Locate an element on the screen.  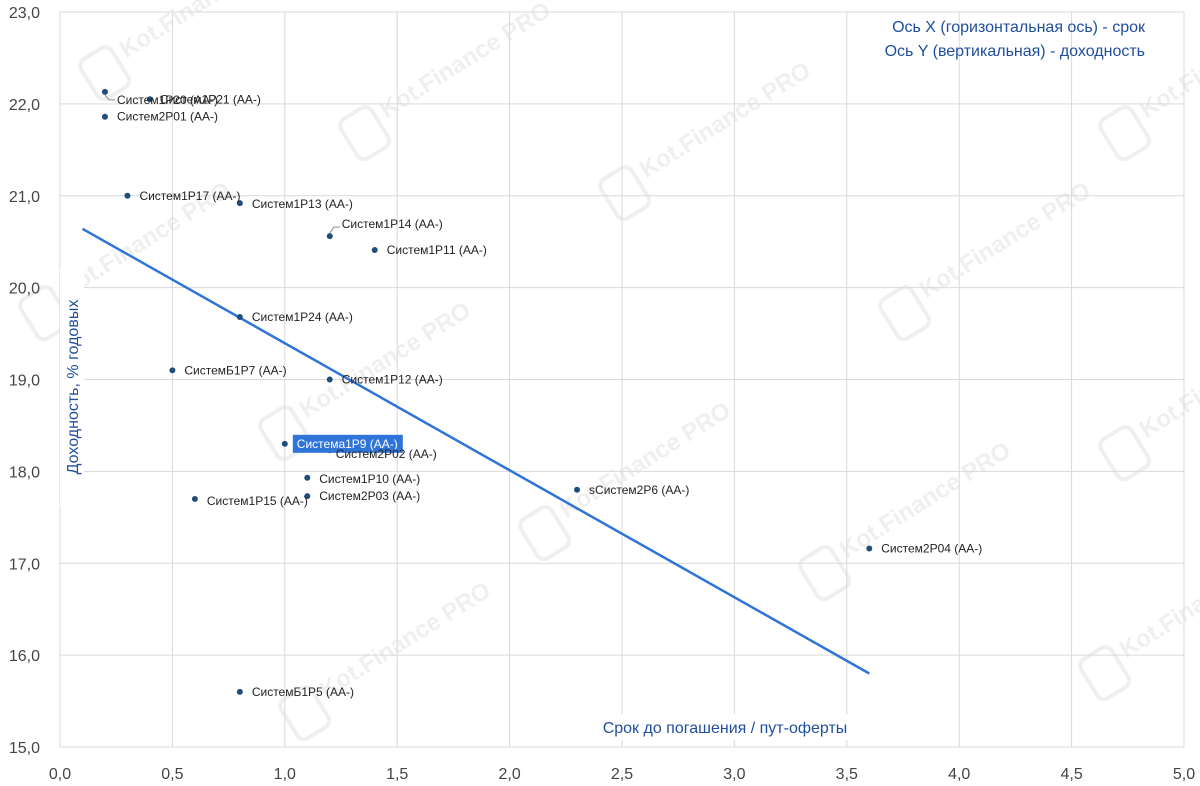
ylabel-bg is located at coordinates (72, 387).